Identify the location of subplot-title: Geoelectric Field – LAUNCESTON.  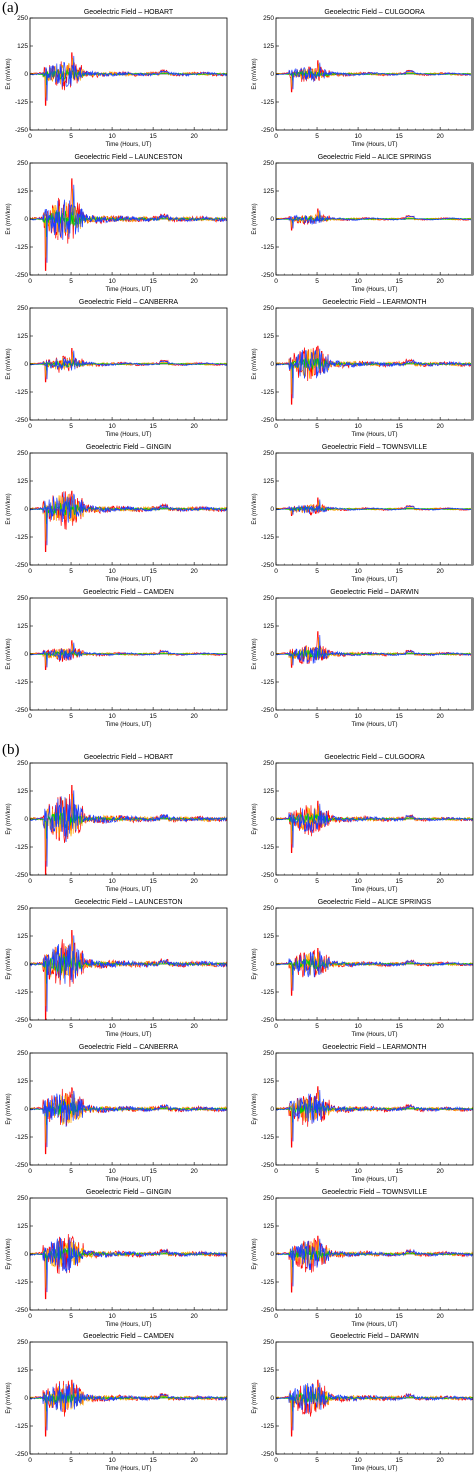
(128, 157).